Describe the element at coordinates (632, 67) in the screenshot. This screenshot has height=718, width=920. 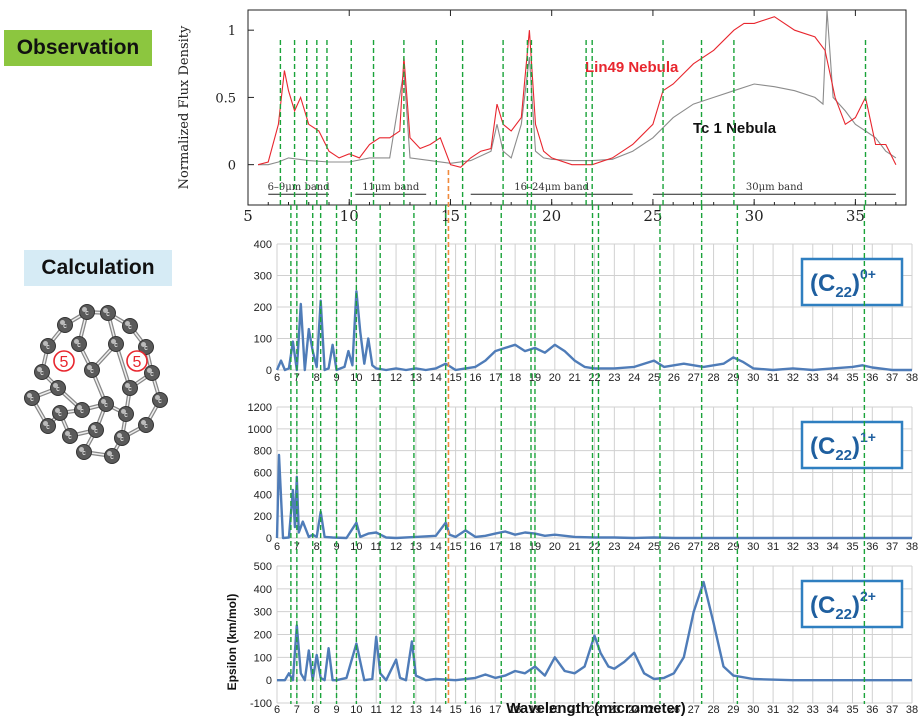
I see `lin49-legend-label: Lin49 Nebula` at that location.